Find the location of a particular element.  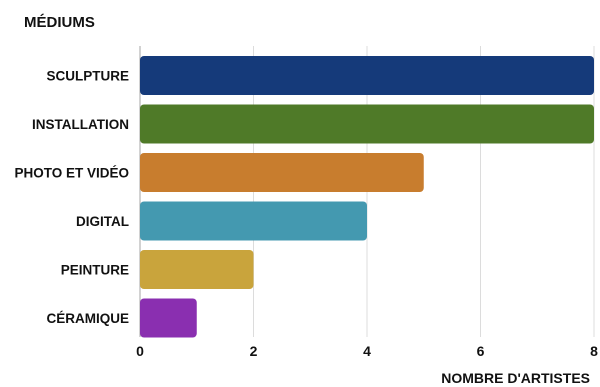

category-label: INSTALLATION is located at coordinates (80, 124).